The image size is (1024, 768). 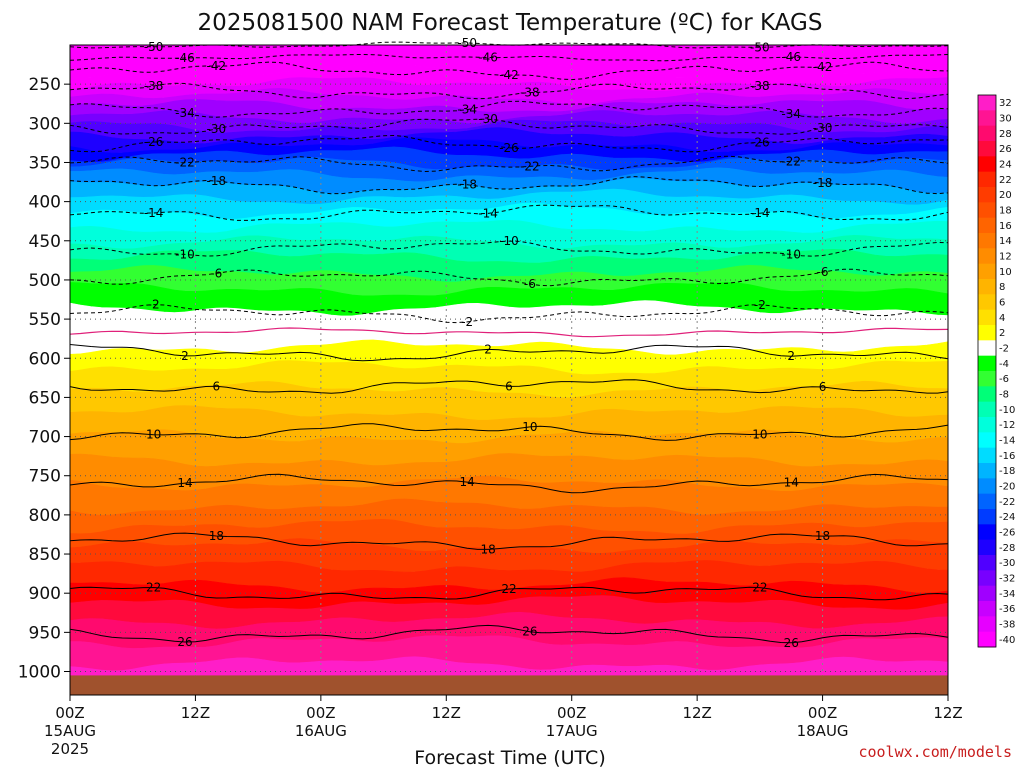 What do you see at coordinates (1007, 594) in the screenshot?
I see `colorbar-label: -34` at bounding box center [1007, 594].